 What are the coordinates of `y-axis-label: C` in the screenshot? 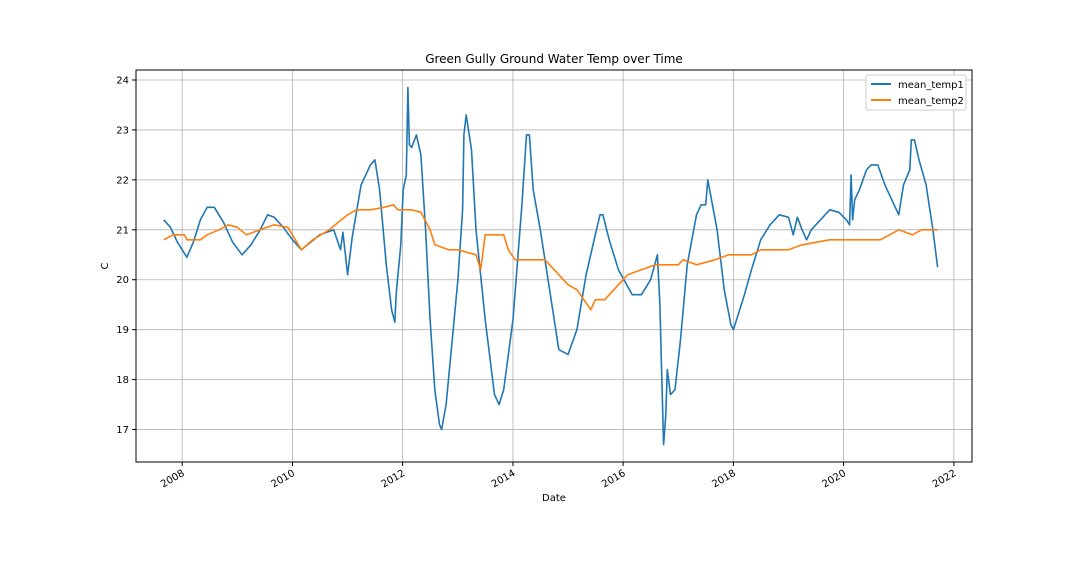 It's located at (105, 265).